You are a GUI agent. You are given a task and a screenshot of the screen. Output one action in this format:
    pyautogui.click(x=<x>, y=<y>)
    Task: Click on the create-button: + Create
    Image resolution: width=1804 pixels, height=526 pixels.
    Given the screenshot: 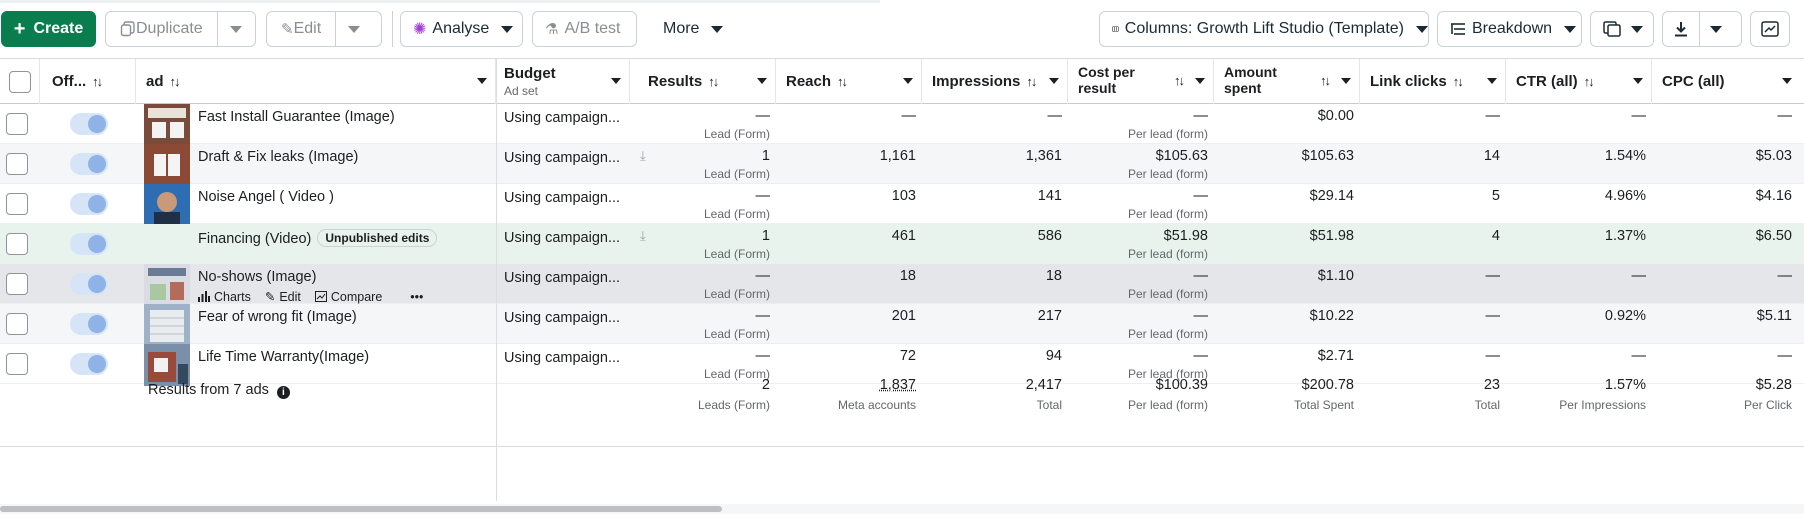 What is the action you would take?
    pyautogui.click(x=48, y=29)
    